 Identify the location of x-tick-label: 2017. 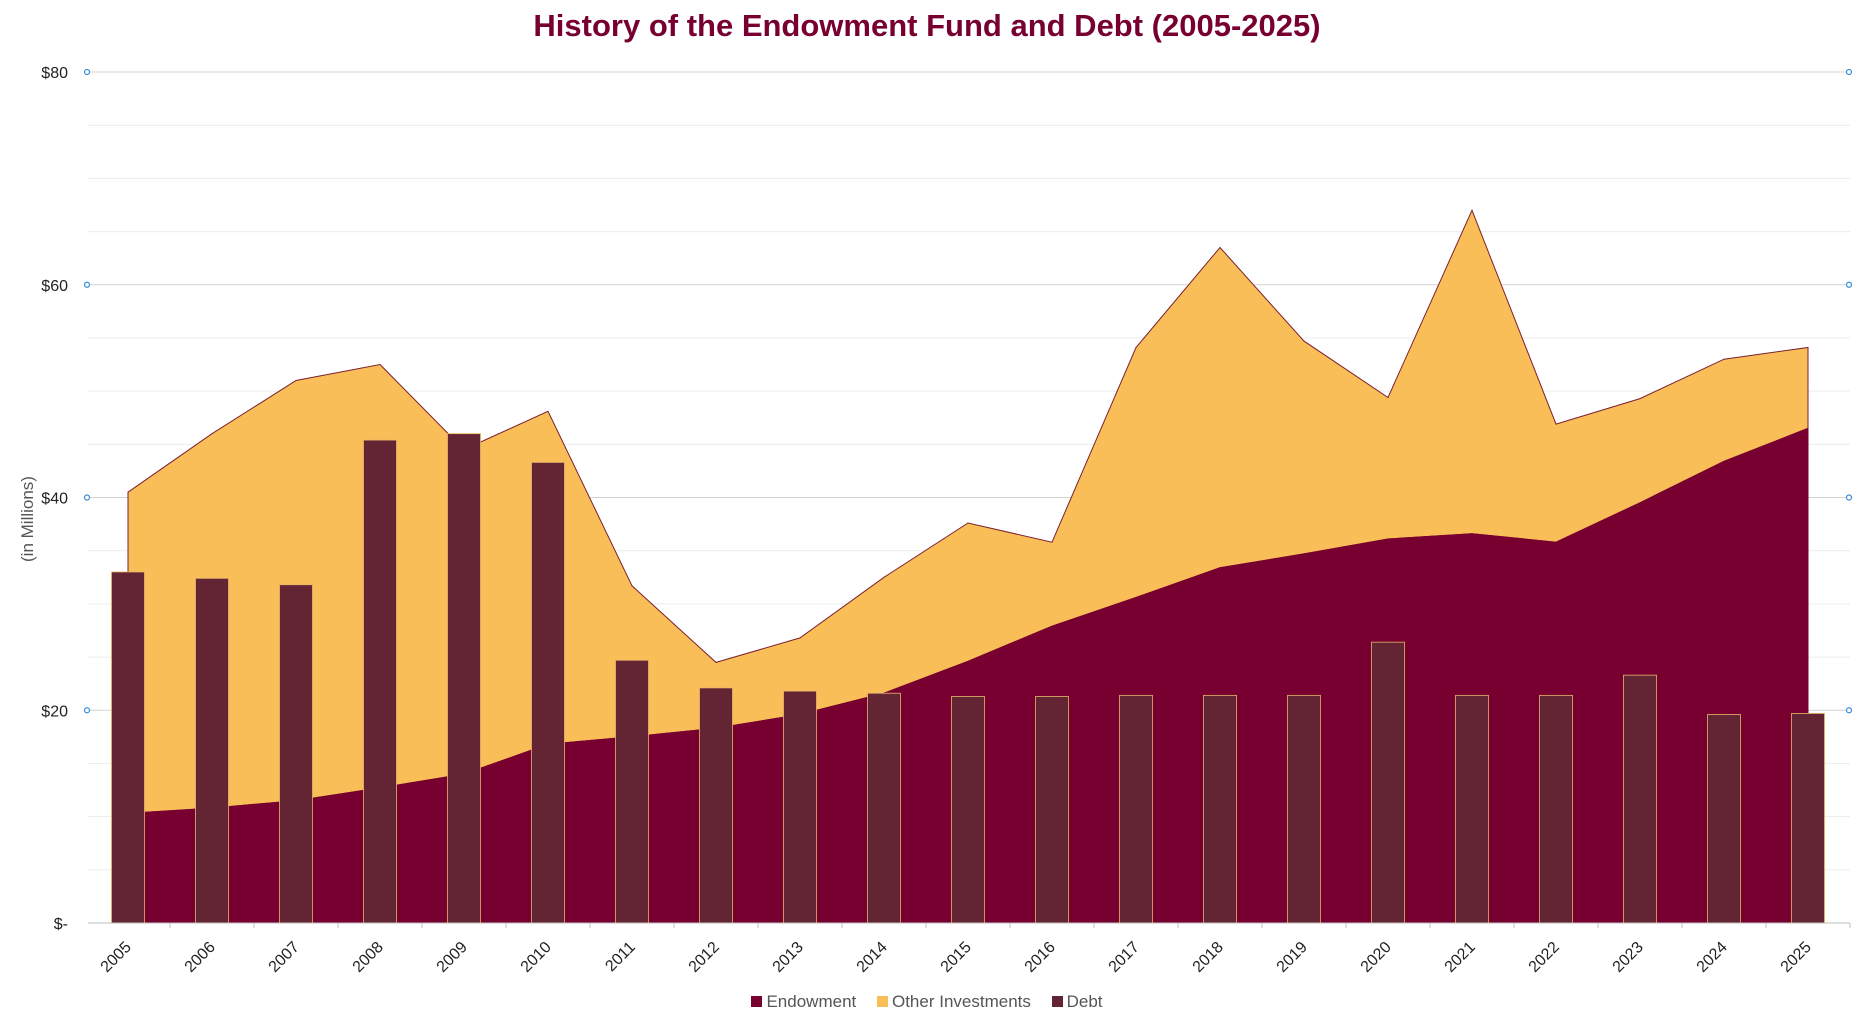
(1124, 957).